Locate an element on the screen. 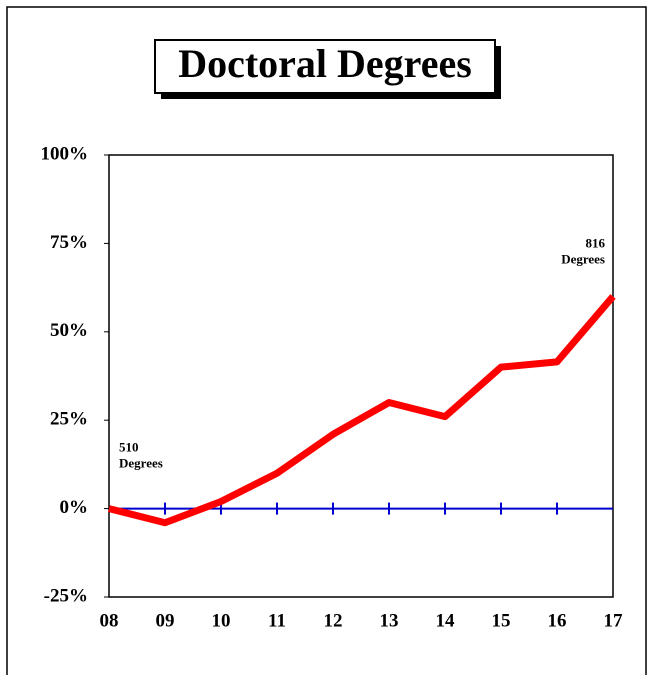 The height and width of the screenshot is (675, 653). x-tick-label: 13 is located at coordinates (389, 620).